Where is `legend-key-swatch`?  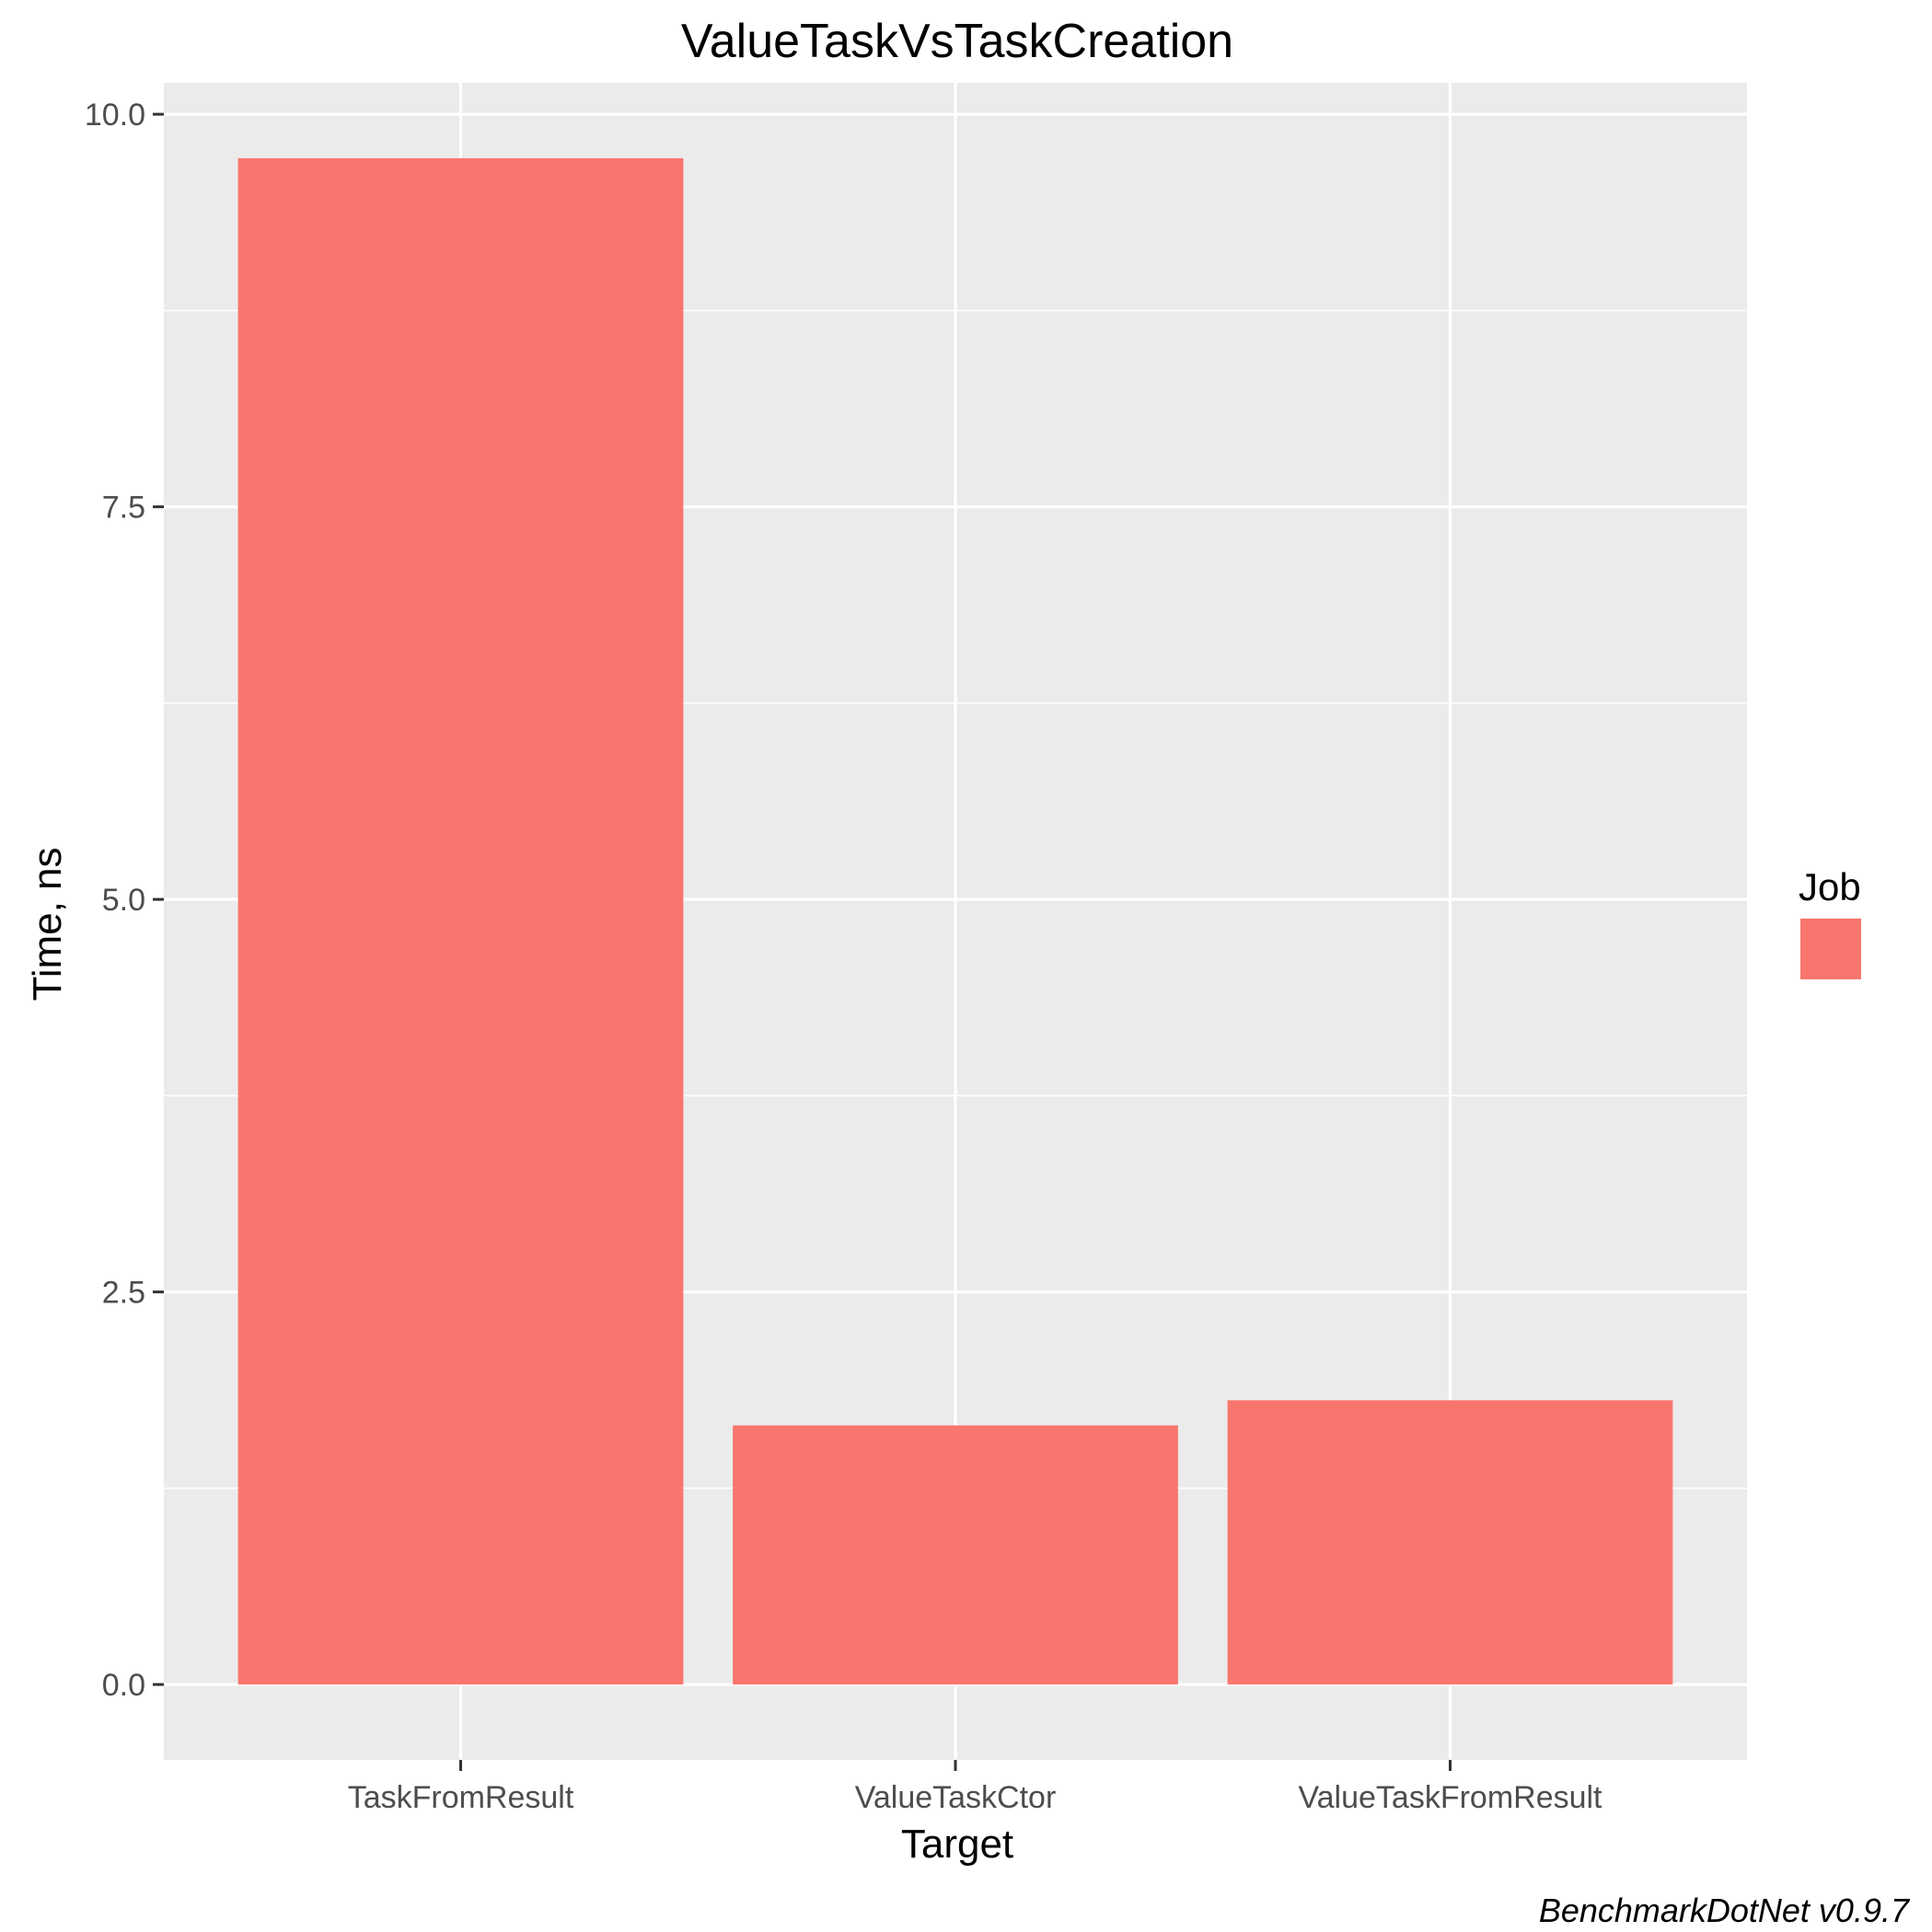 legend-key-swatch is located at coordinates (1831, 949).